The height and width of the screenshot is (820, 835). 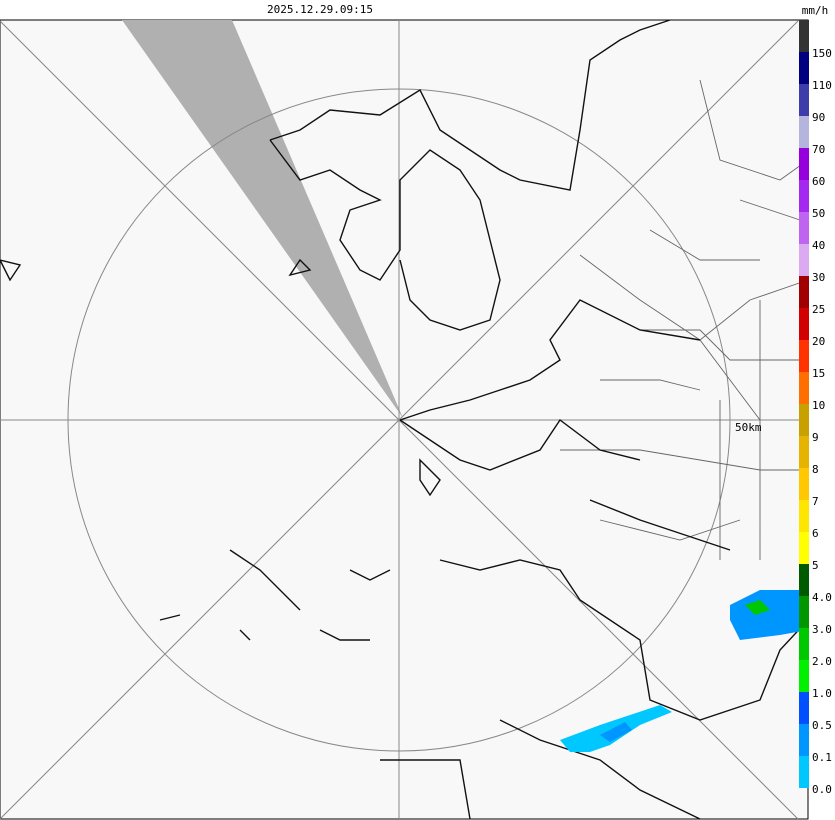 What do you see at coordinates (815, 437) in the screenshot?
I see `legend-label: 9` at bounding box center [815, 437].